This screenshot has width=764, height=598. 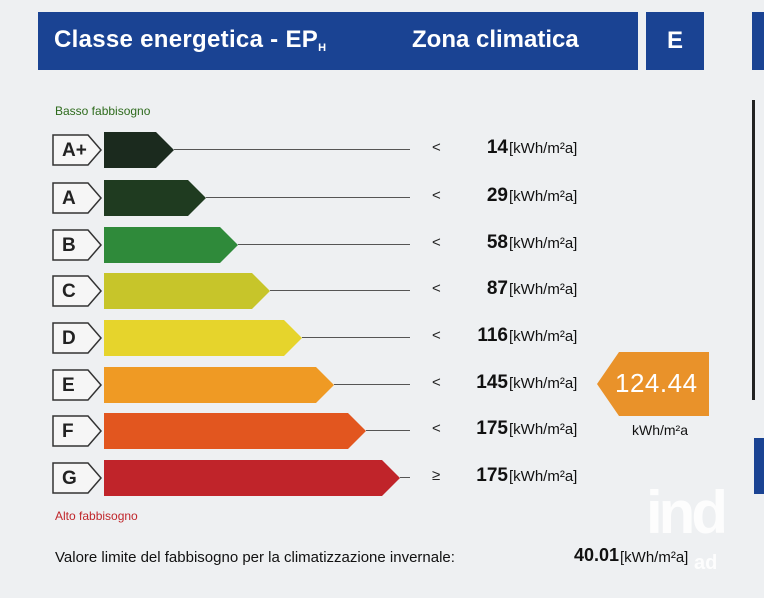 What do you see at coordinates (103, 111) in the screenshot?
I see `low-demand-label: Basso fabbisogno` at bounding box center [103, 111].